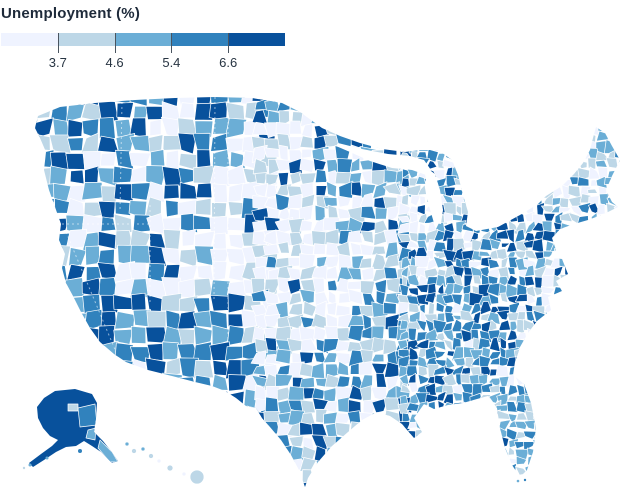 The image size is (640, 503). I want to click on hawaii-big-island, so click(197, 477).